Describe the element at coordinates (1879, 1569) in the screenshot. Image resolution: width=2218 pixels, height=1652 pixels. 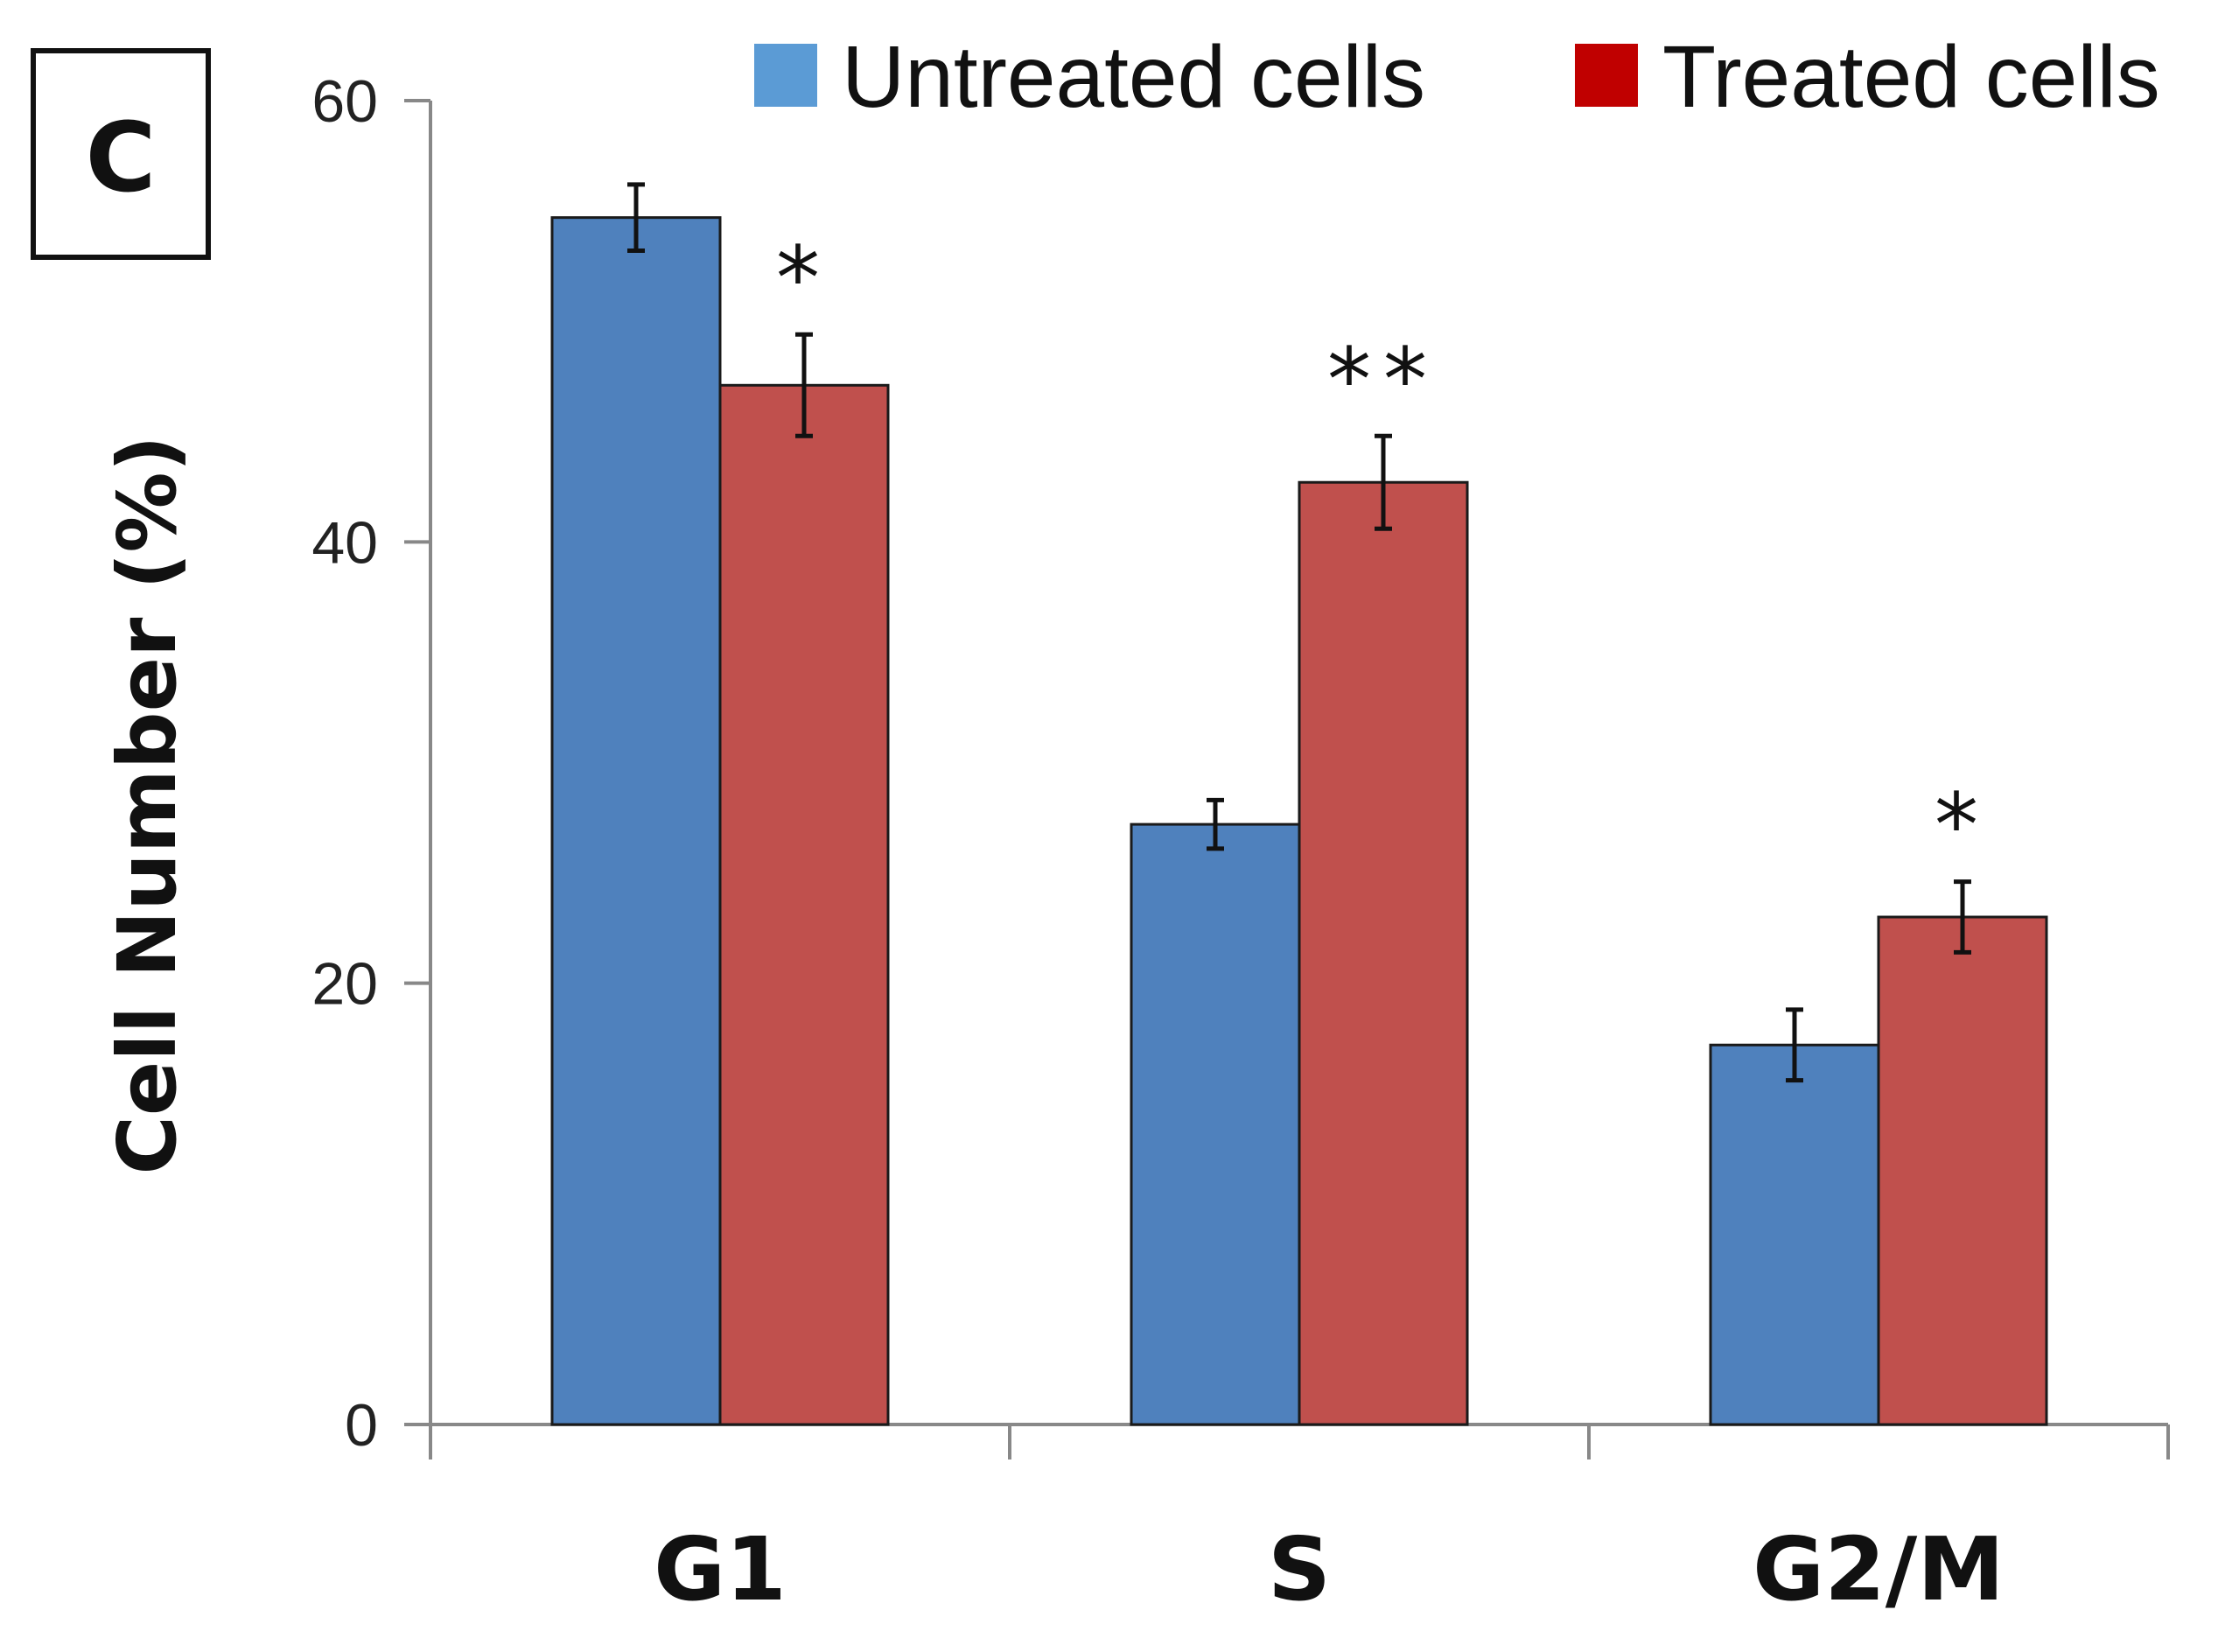
I see `x-category-label: G2/M` at that location.